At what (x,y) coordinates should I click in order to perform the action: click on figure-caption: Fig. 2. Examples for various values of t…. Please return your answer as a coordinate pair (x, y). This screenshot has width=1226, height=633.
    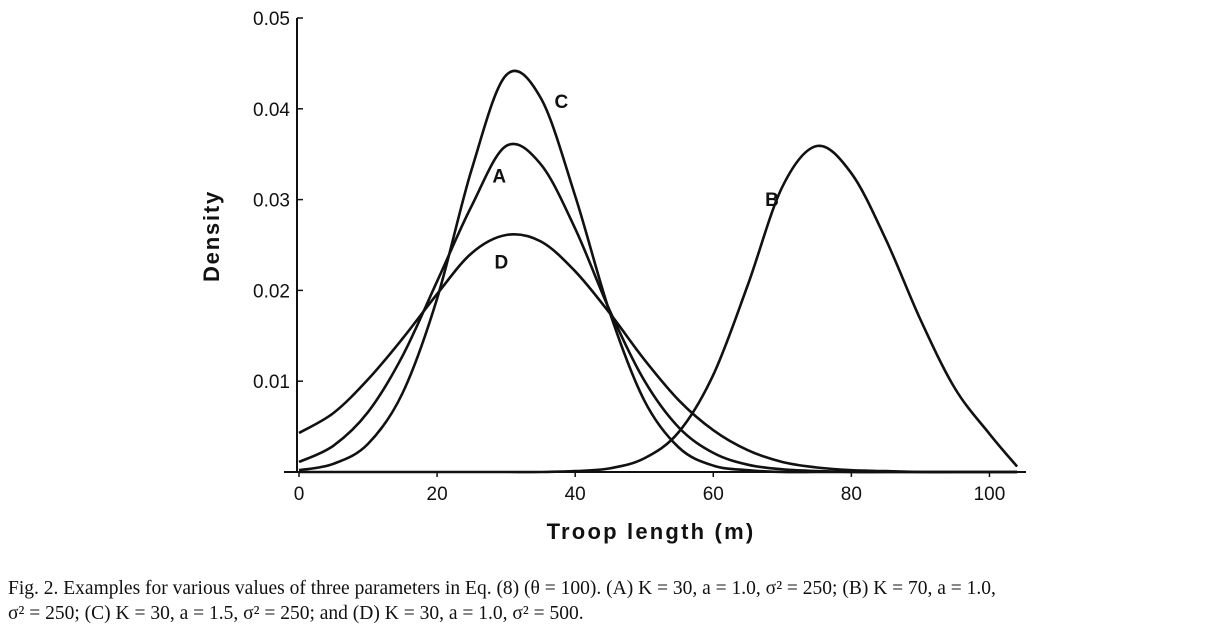
    Looking at the image, I should click on (615, 601).